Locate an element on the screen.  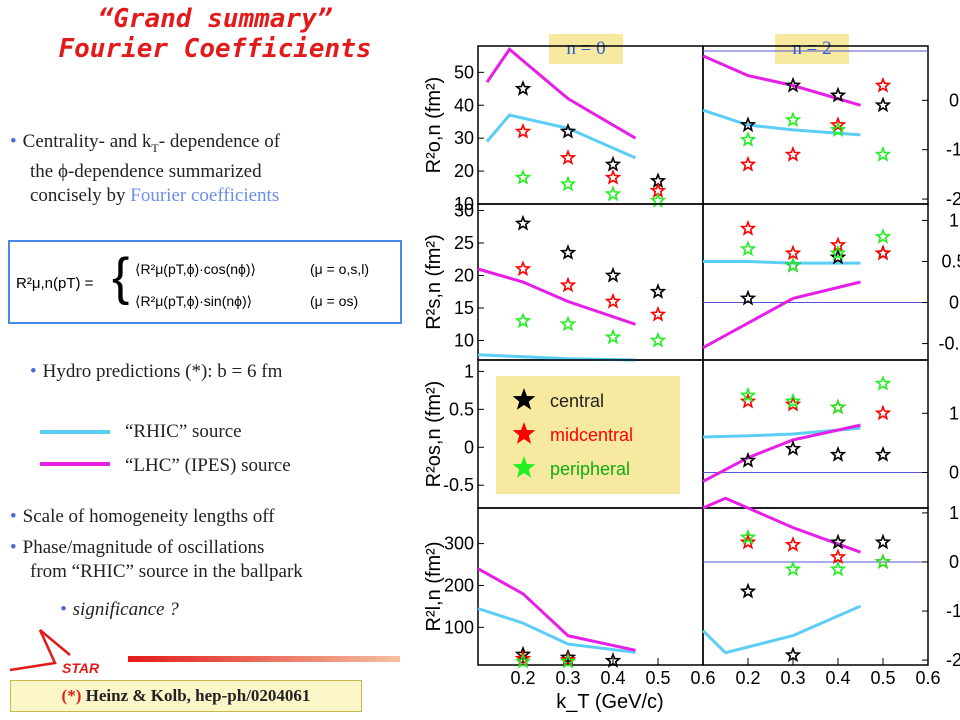
bullet-text: the is located at coordinates (44, 171).